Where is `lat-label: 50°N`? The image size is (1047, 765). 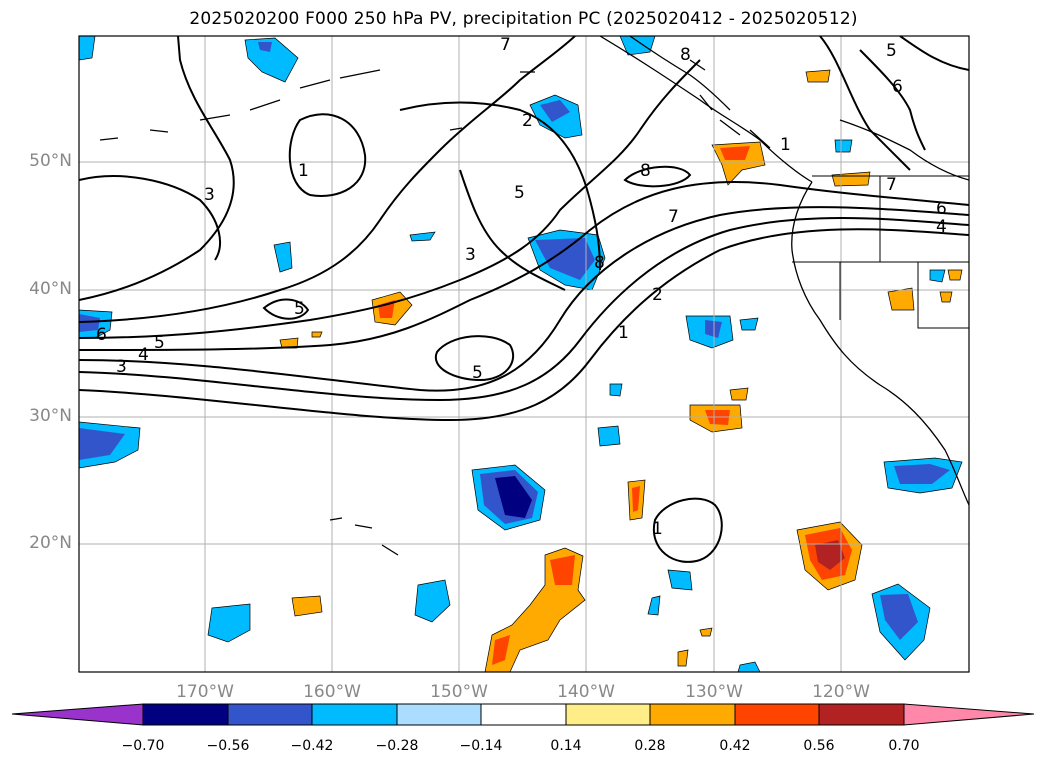 lat-label: 50°N is located at coordinates (50, 161).